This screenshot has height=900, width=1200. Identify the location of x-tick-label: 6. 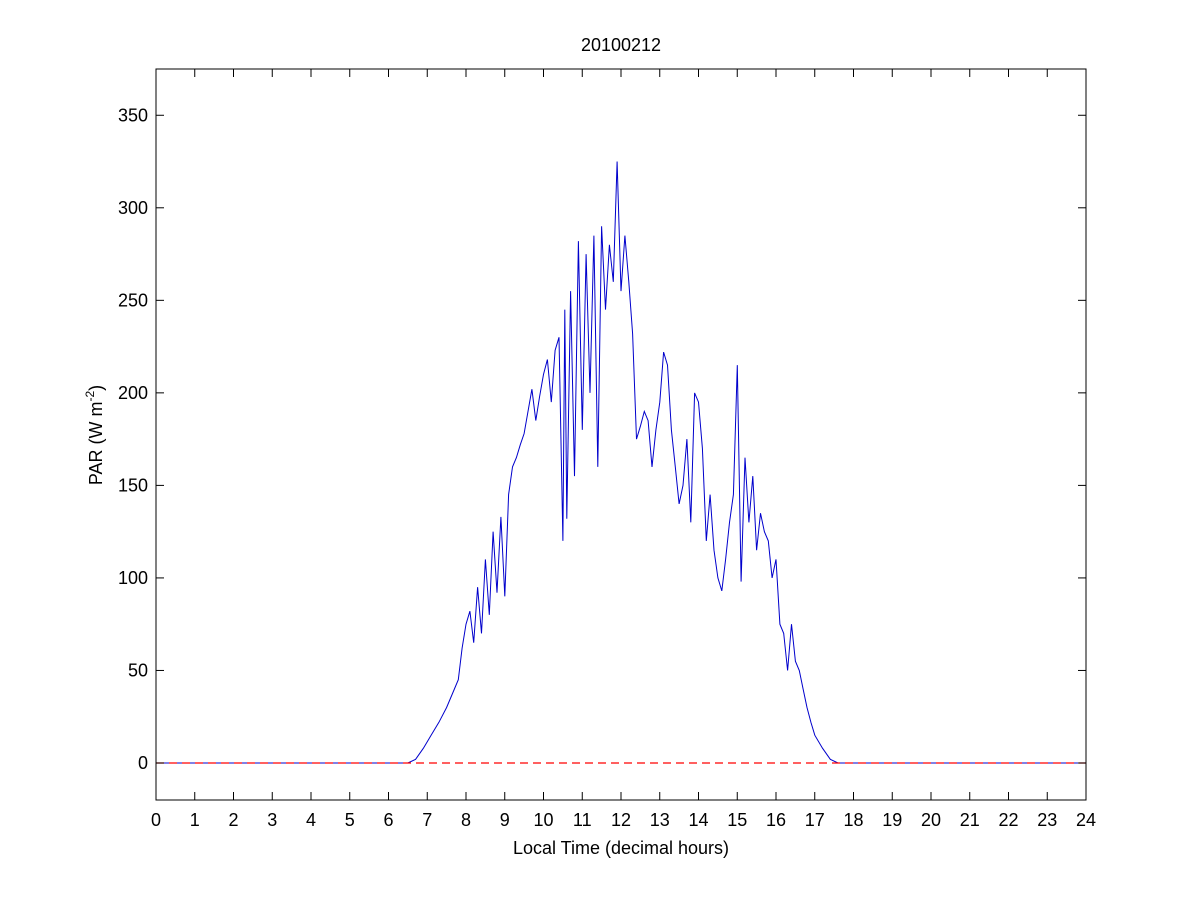
(388, 820).